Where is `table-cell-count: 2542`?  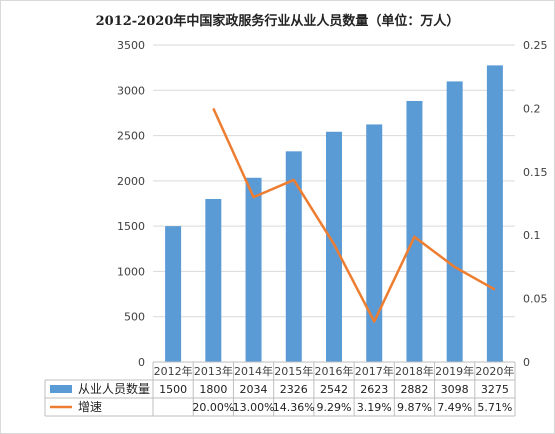 table-cell-count: 2542 is located at coordinates (334, 389).